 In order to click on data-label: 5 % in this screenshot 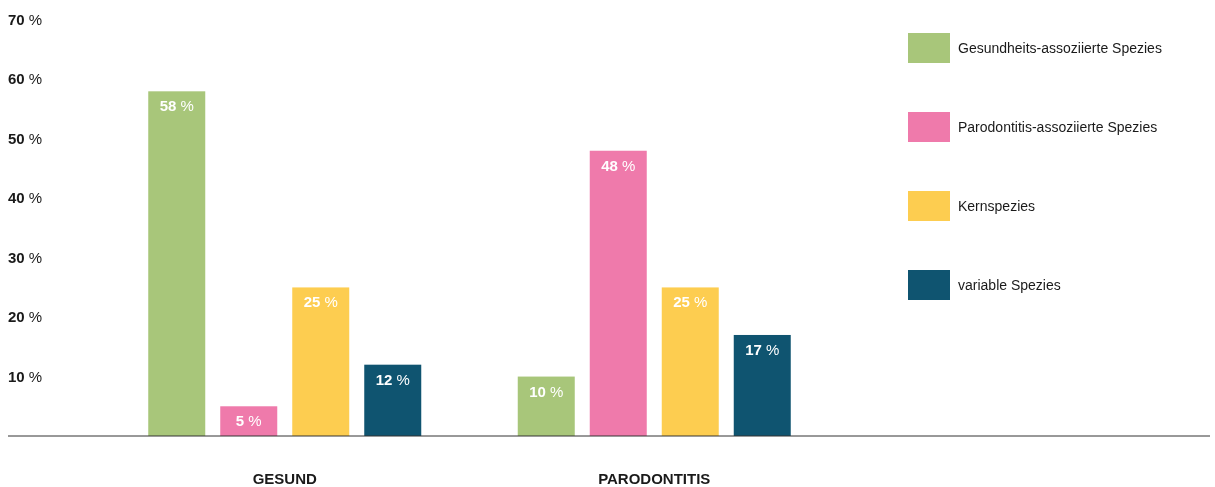, I will do `click(248, 421)`.